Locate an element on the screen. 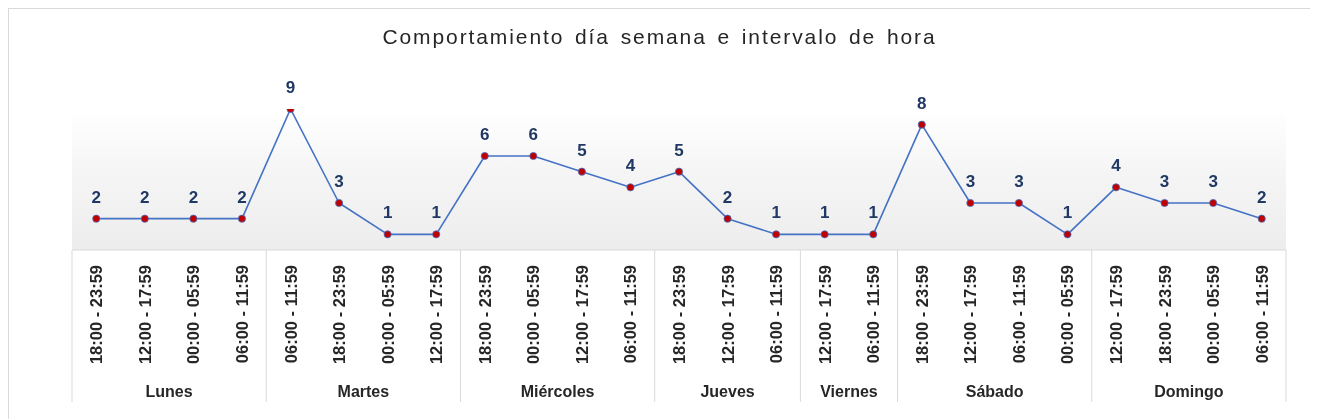 This screenshot has width=1318, height=419. data-label: 8 is located at coordinates (922, 103).